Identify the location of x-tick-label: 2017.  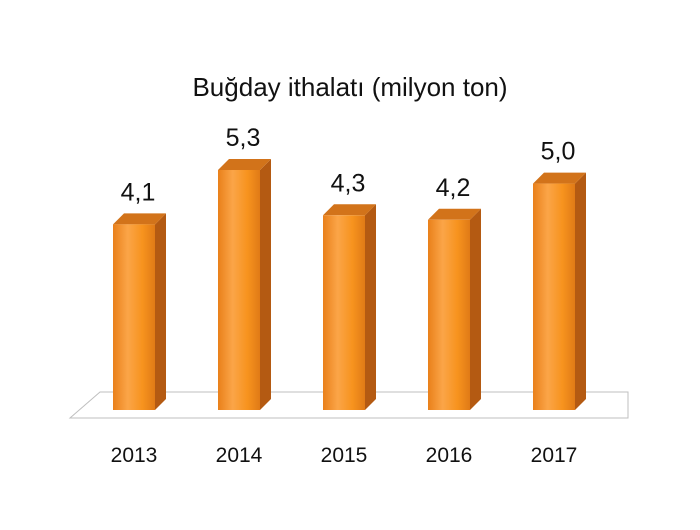
(554, 455).